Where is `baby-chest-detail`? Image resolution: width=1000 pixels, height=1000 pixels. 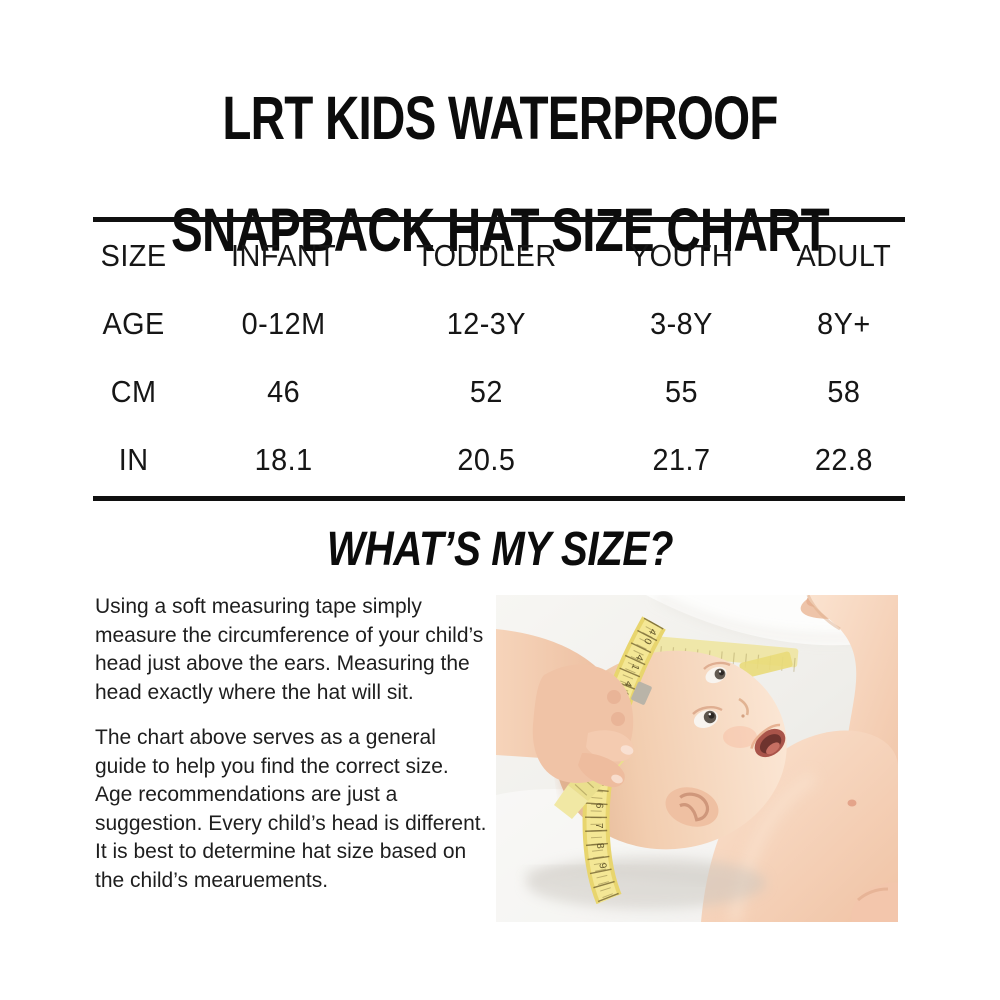
baby-chest-detail is located at coordinates (852, 803).